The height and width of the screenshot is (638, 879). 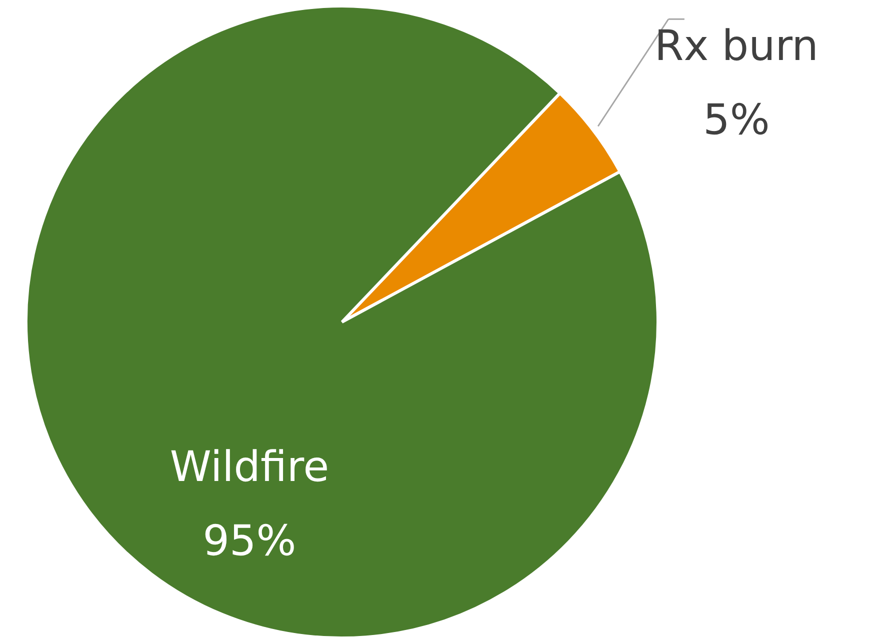 I want to click on slice-label: Rx burn, so click(x=736, y=45).